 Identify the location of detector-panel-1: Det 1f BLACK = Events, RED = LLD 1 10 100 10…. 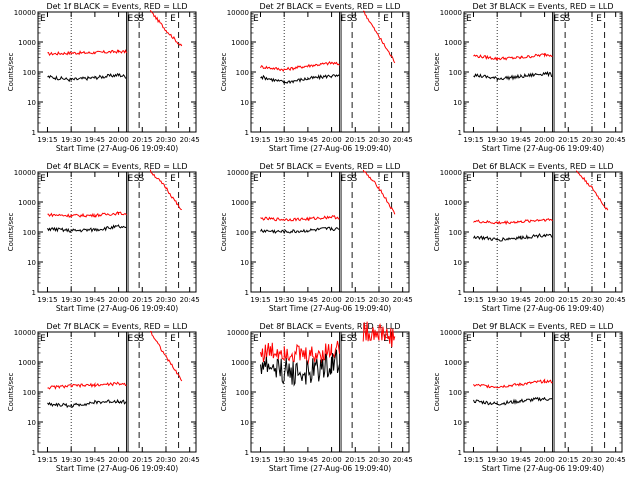
(103, 77).